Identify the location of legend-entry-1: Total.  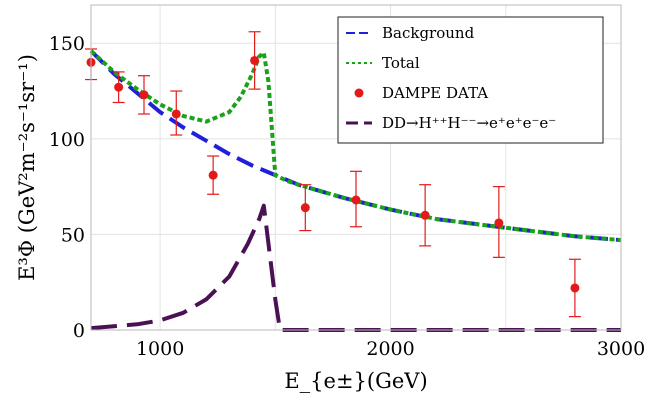
(401, 63).